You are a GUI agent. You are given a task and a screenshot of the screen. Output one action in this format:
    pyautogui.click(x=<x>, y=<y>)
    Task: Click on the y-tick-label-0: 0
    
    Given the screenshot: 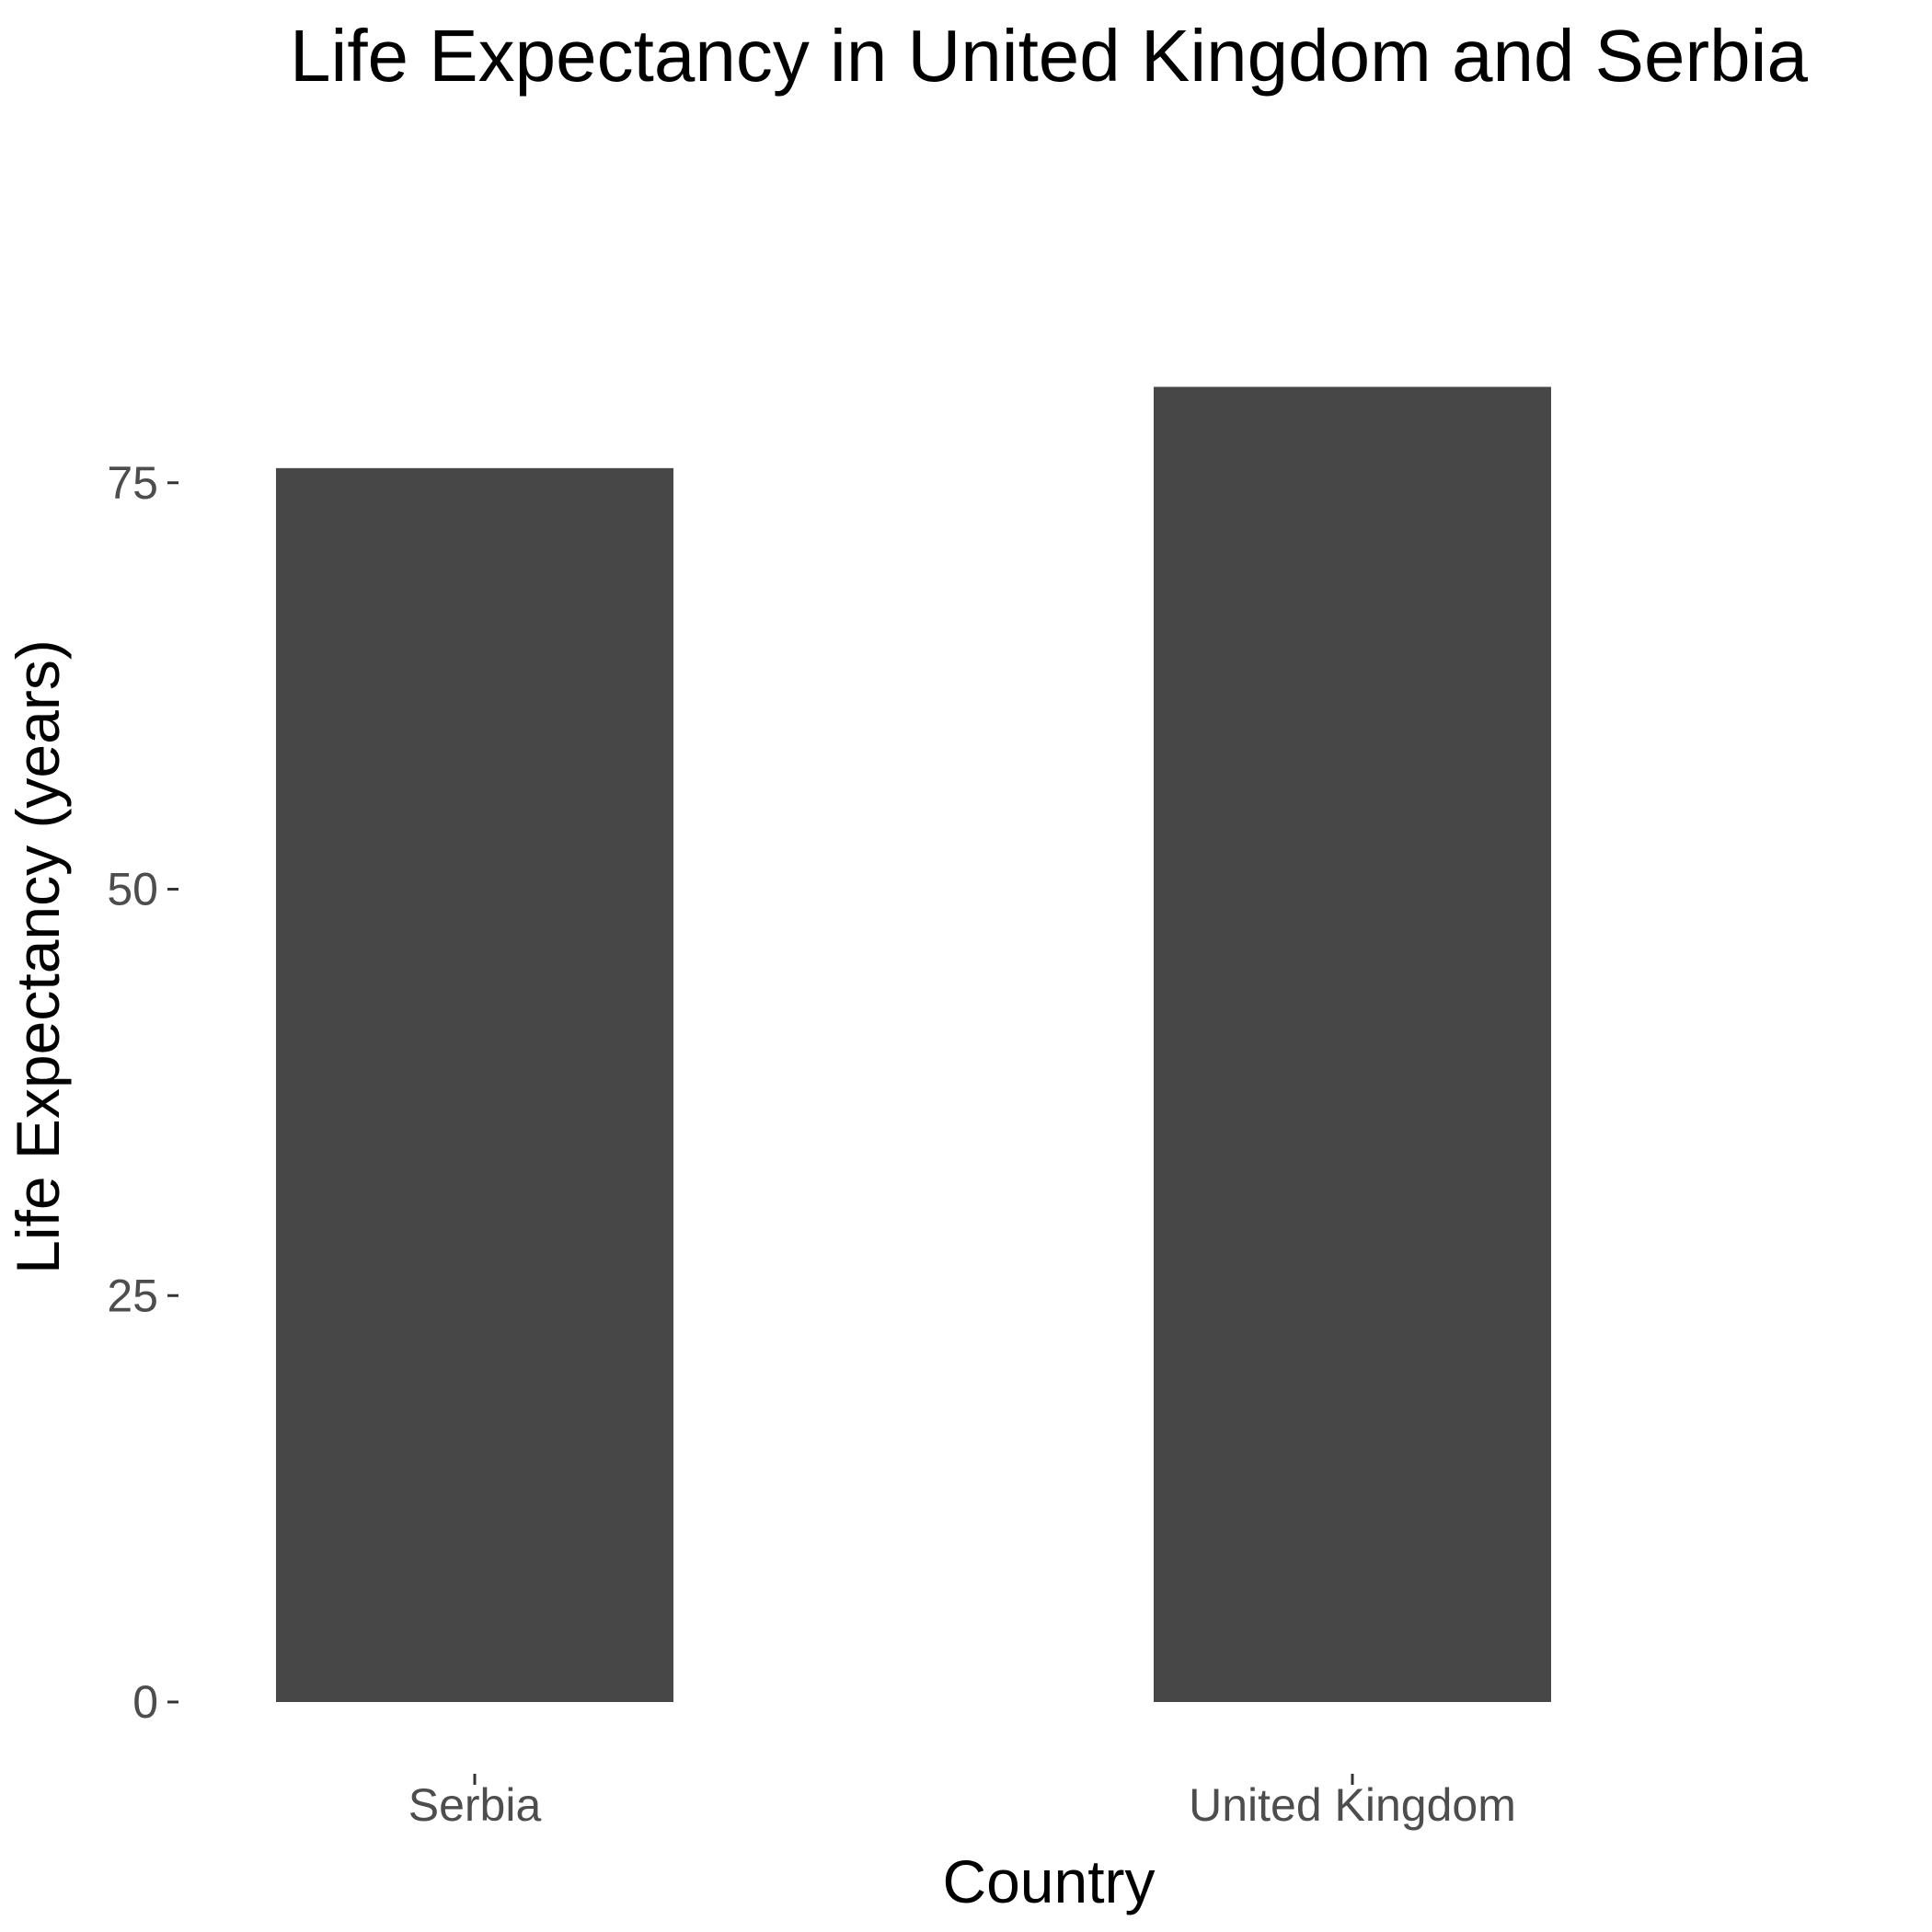 What is the action you would take?
    pyautogui.click(x=145, y=1702)
    